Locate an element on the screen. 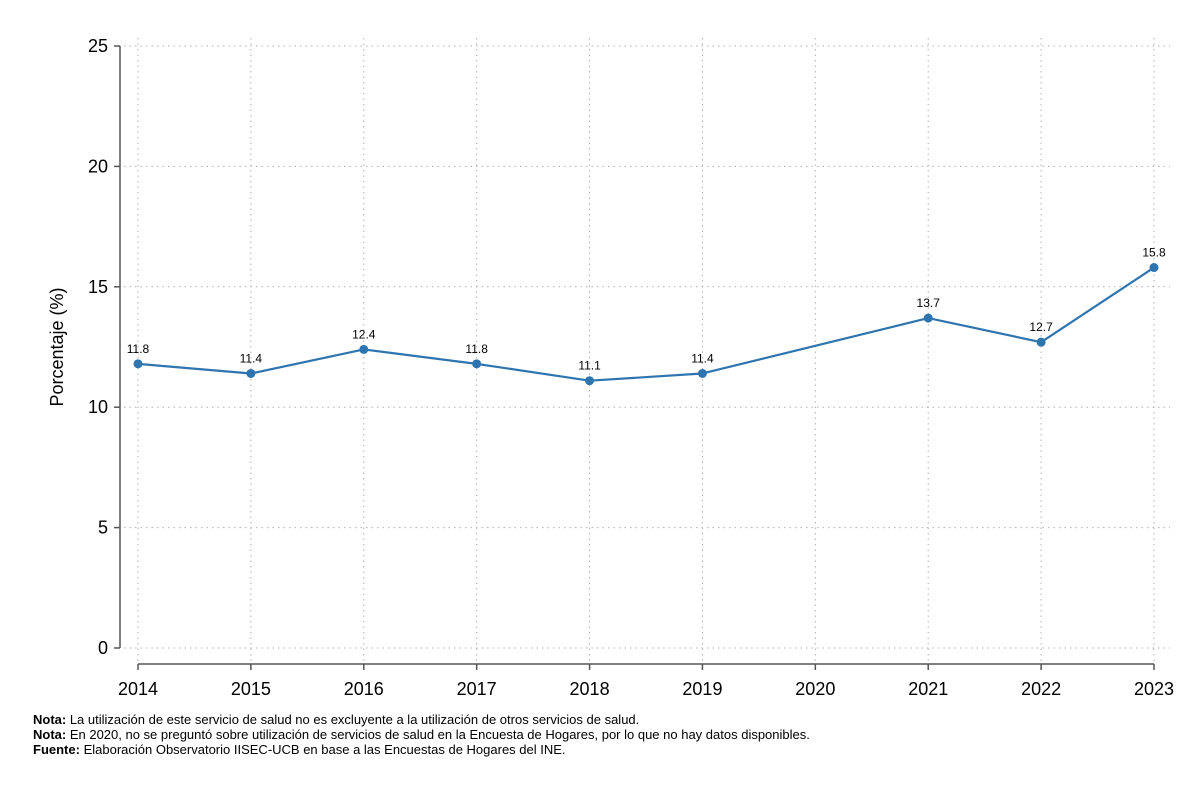 This screenshot has width=1200, height=801. y-axis-label: Porcentaje (%) is located at coordinates (57, 346).